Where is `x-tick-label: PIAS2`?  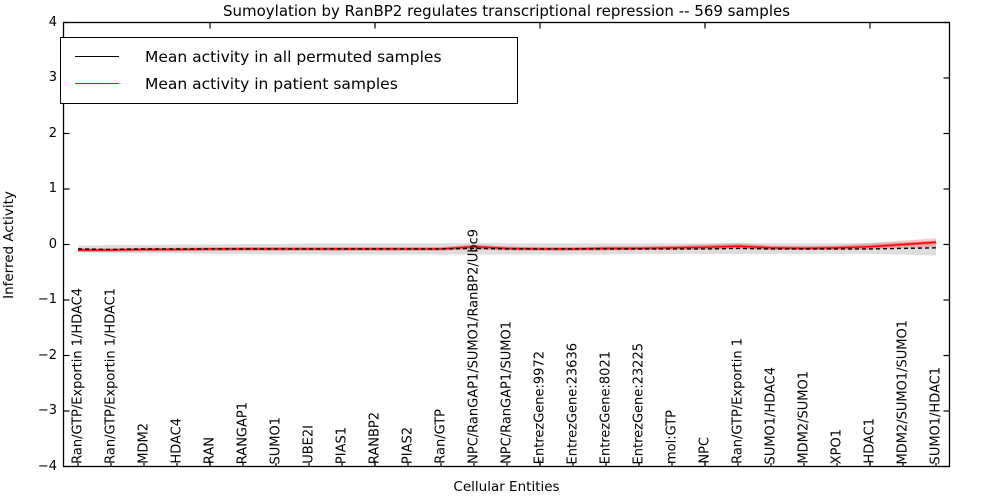
x-tick-label: PIAS2 is located at coordinates (408, 445).